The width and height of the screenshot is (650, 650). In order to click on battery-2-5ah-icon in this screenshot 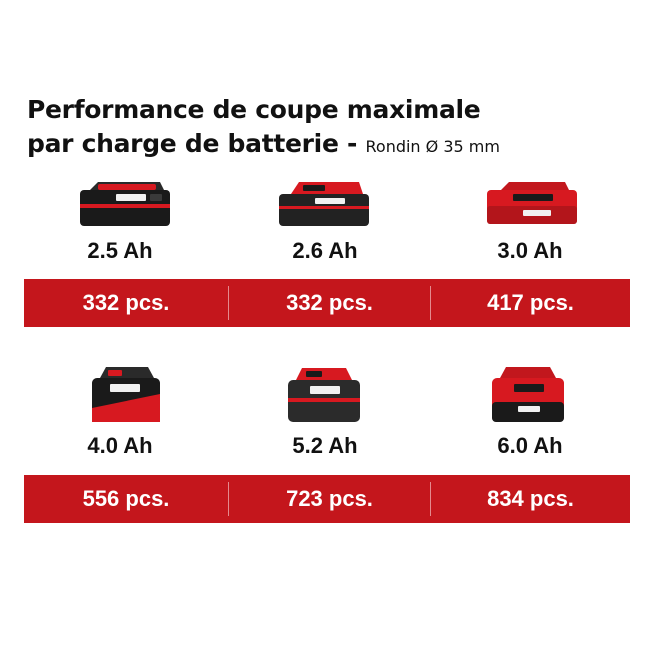, I will do `click(125, 204)`.